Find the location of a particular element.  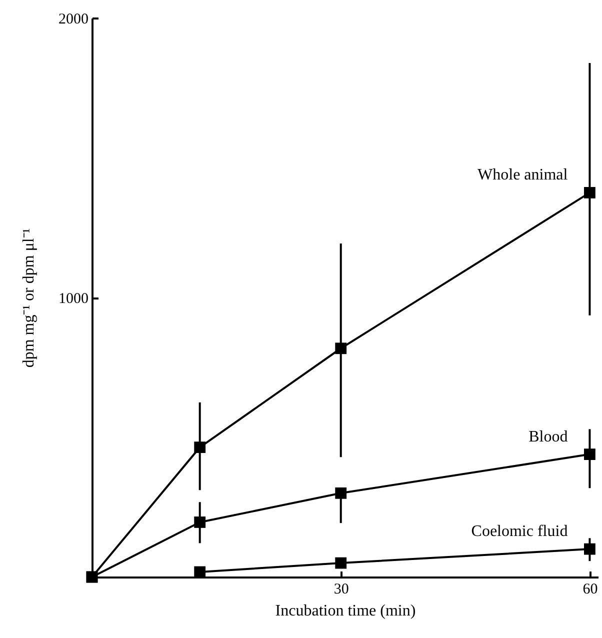

y-tick-label: 1000 is located at coordinates (73, 299).